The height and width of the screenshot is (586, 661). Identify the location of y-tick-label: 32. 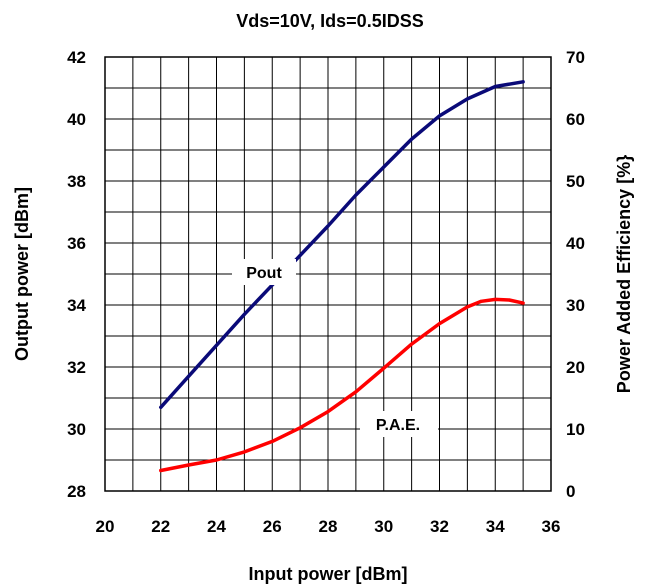
(76, 367).